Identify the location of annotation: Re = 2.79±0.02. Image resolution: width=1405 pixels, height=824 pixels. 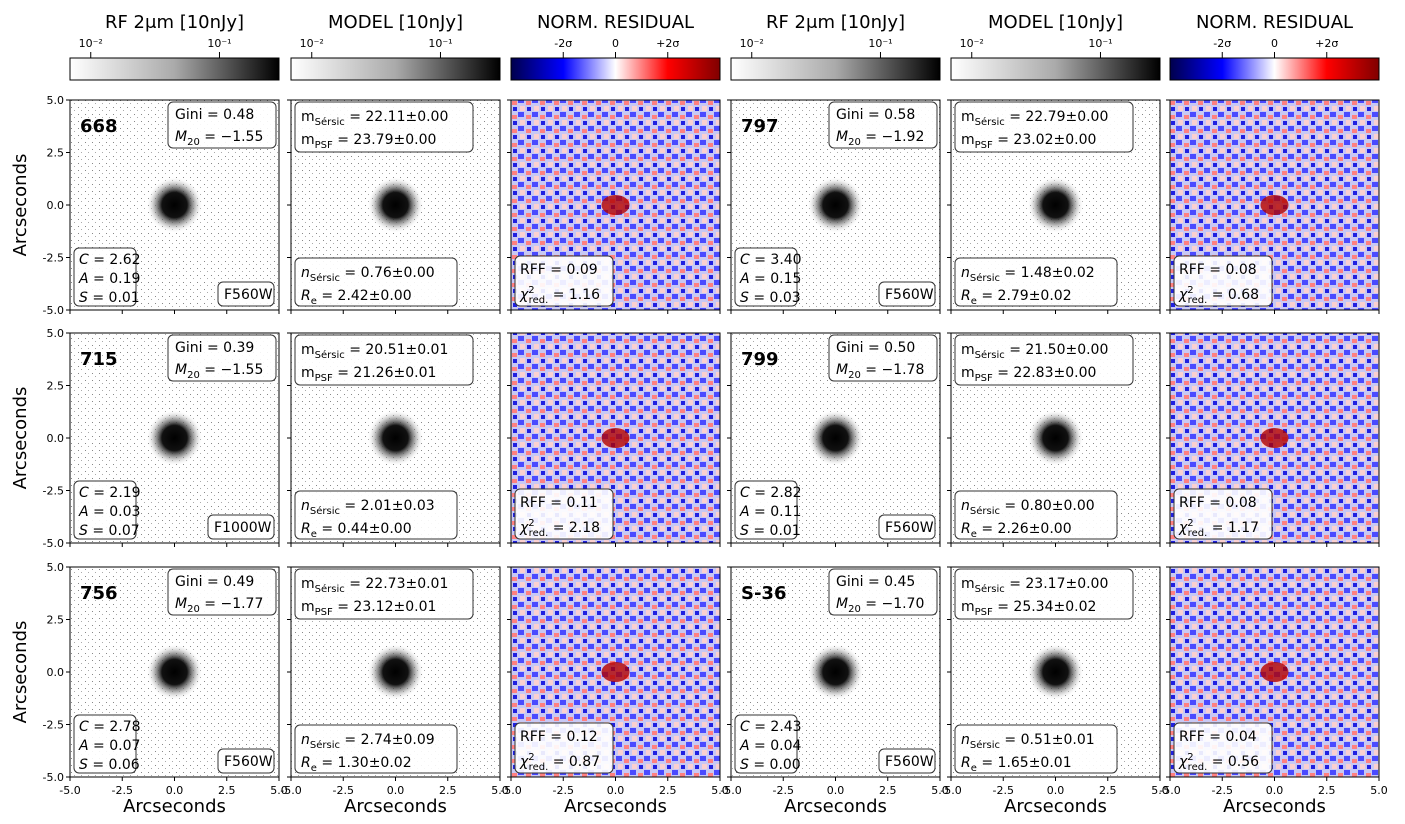
(1016, 297).